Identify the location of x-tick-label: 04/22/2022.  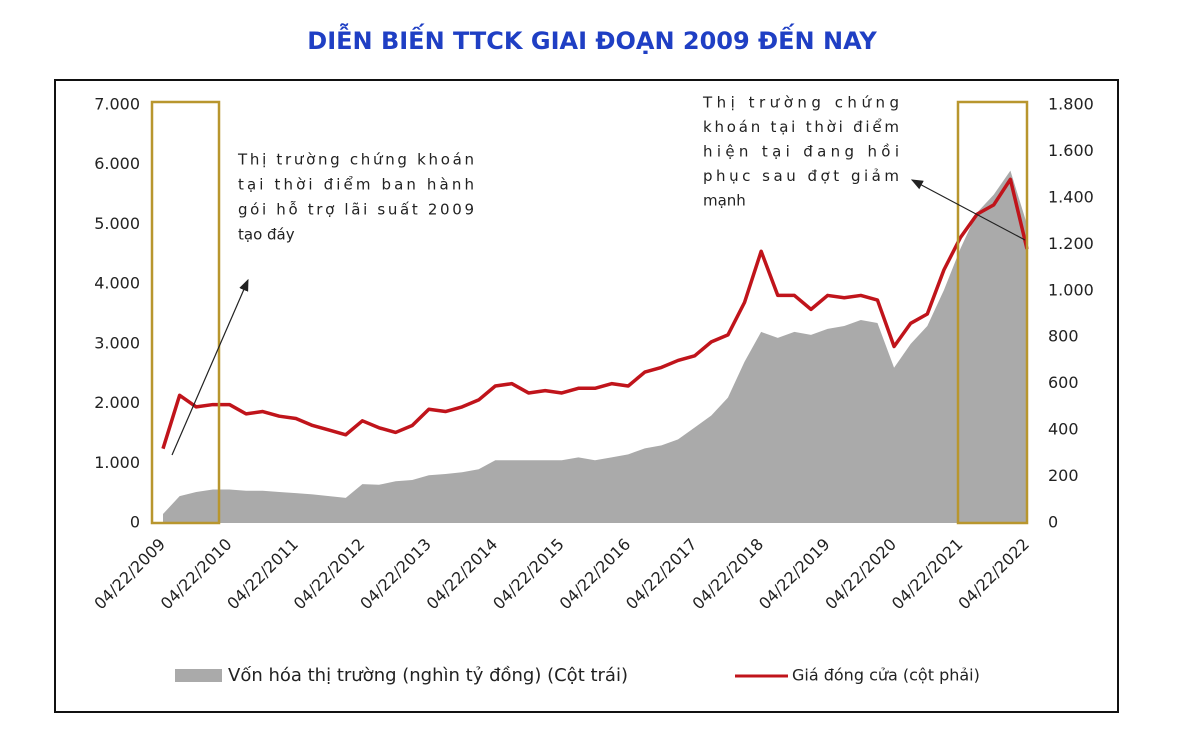
(993, 574).